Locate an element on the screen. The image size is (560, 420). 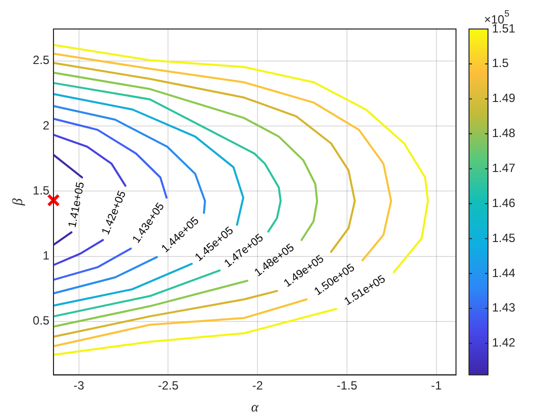
y-tick-label: 2.5 is located at coordinates (41, 60).